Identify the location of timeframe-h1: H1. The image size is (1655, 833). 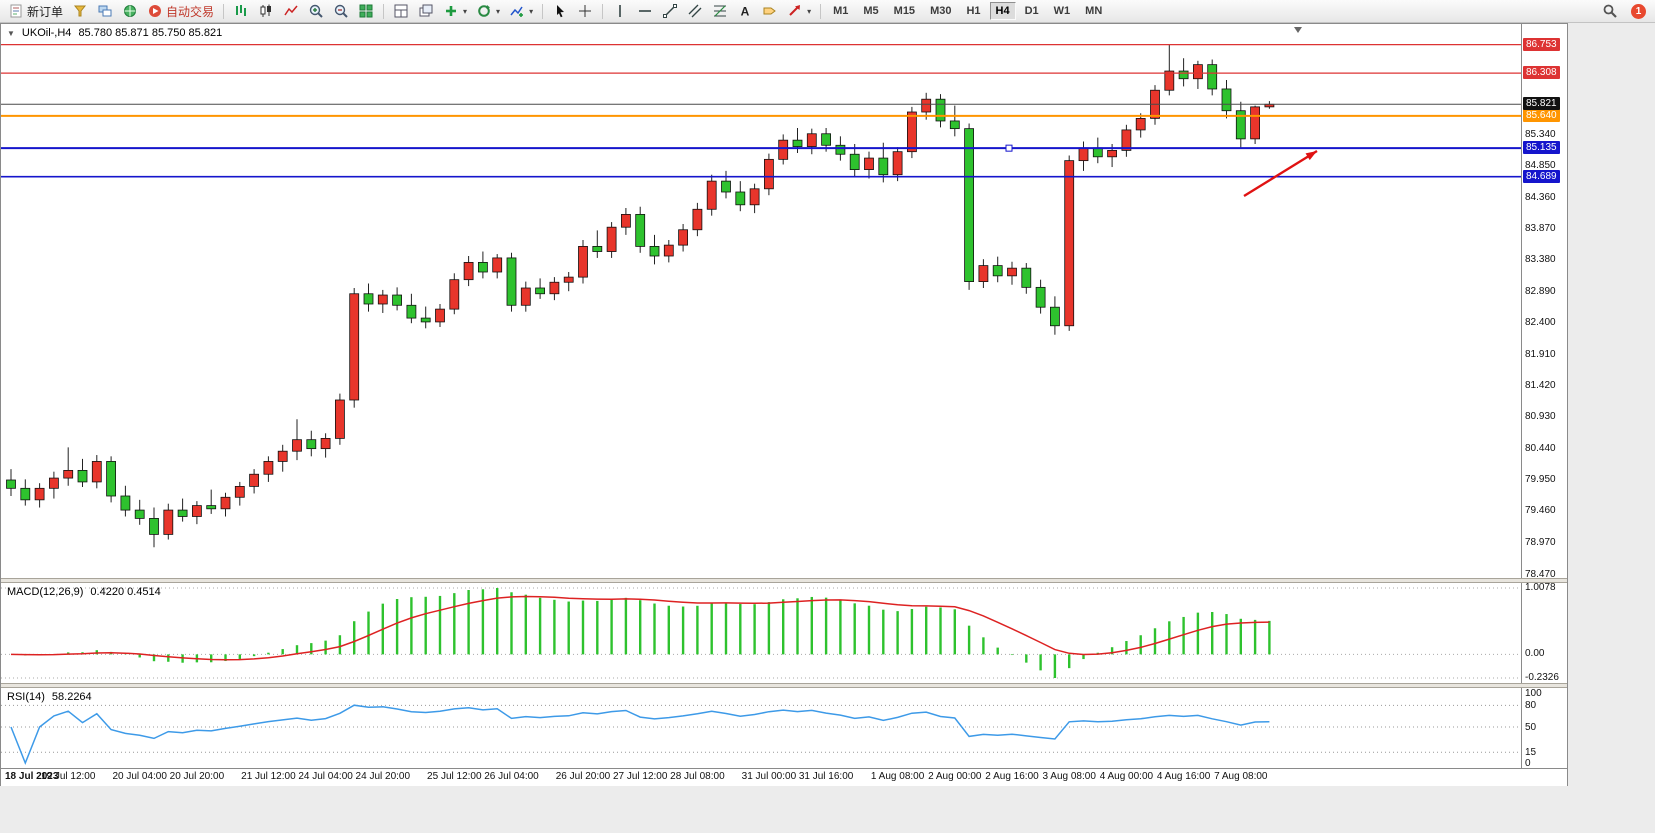
(973, 11).